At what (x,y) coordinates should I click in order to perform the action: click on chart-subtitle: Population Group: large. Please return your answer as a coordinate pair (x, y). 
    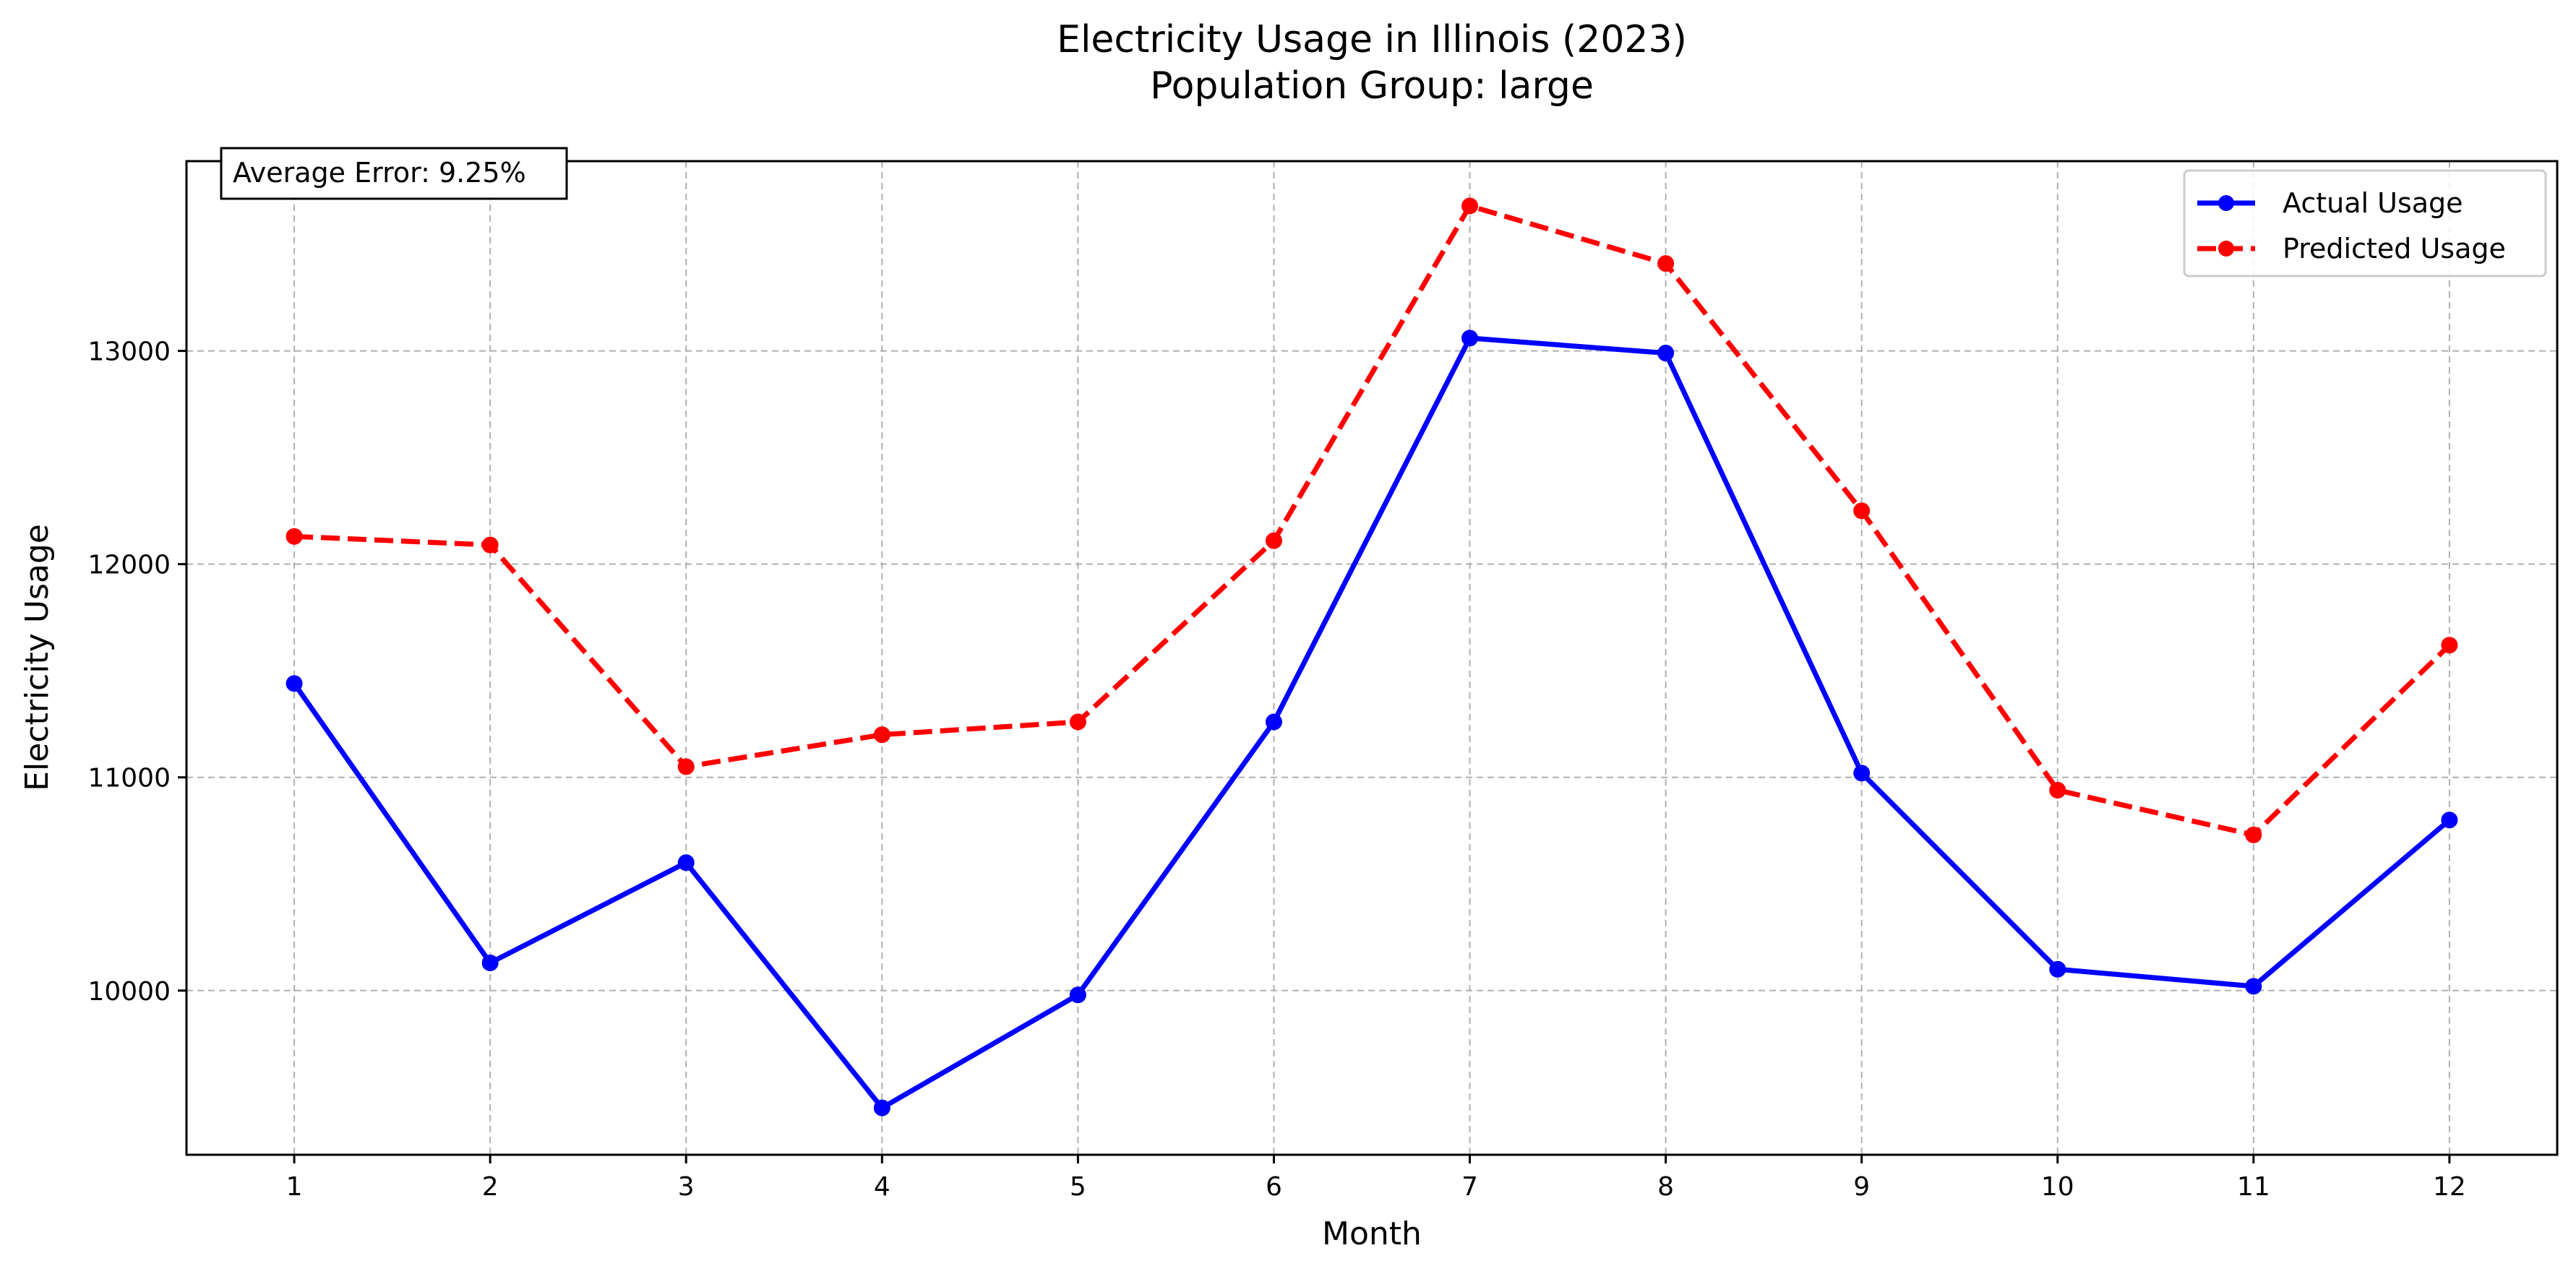
    Looking at the image, I should click on (1372, 86).